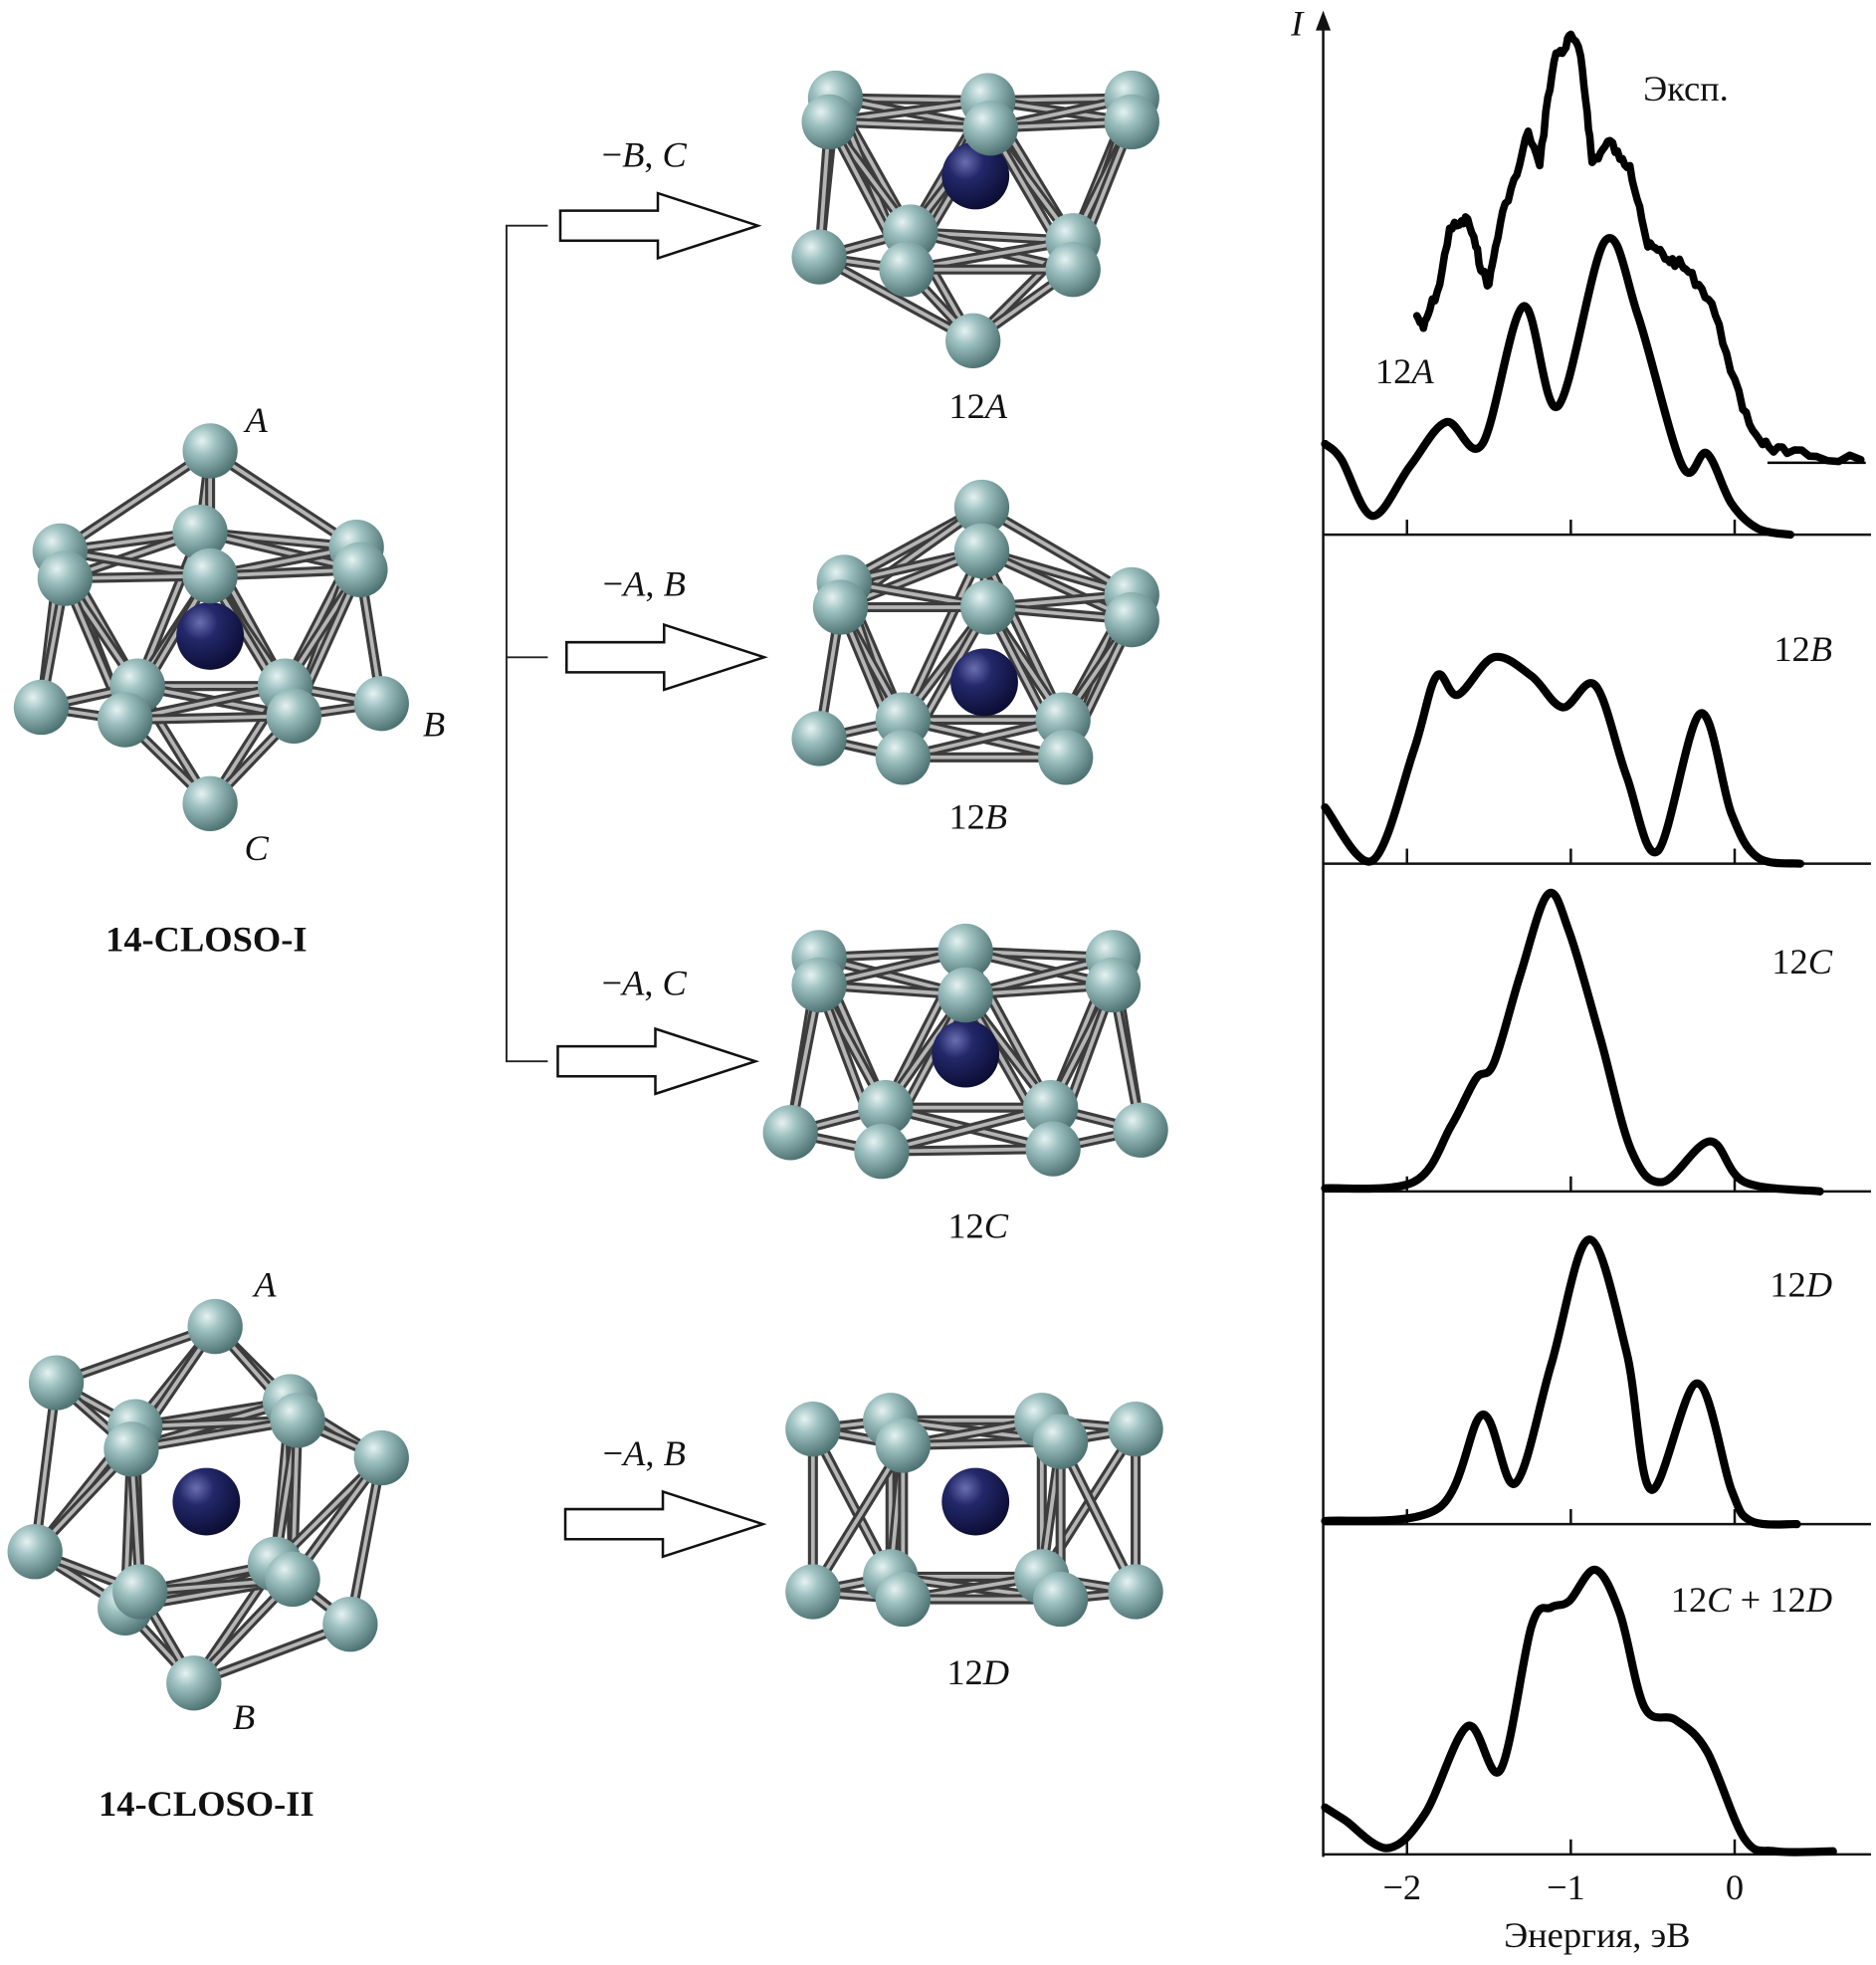 This screenshot has width=1876, height=1965. I want to click on atom-label-a: A, so click(264, 1284).